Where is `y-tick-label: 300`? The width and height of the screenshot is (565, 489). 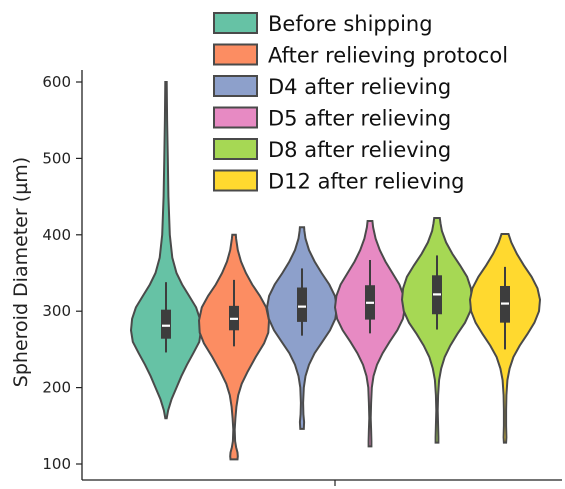
y-tick-label: 300 is located at coordinates (56, 311).